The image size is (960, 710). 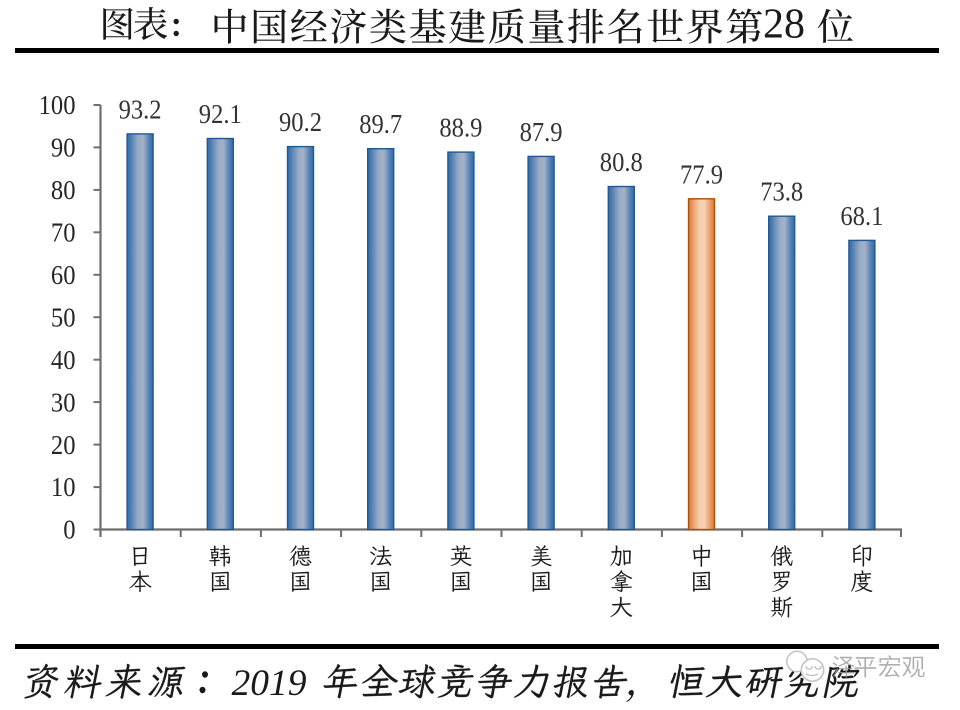 I want to click on svg-text: 40, so click(x=63, y=360).